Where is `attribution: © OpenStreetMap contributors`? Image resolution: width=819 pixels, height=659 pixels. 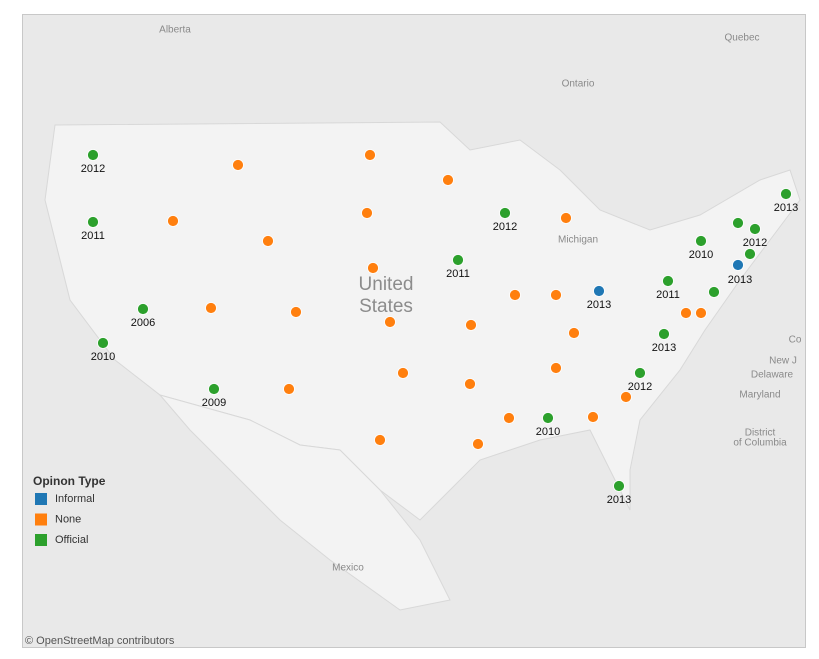 attribution: © OpenStreetMap contributors is located at coordinates (100, 641).